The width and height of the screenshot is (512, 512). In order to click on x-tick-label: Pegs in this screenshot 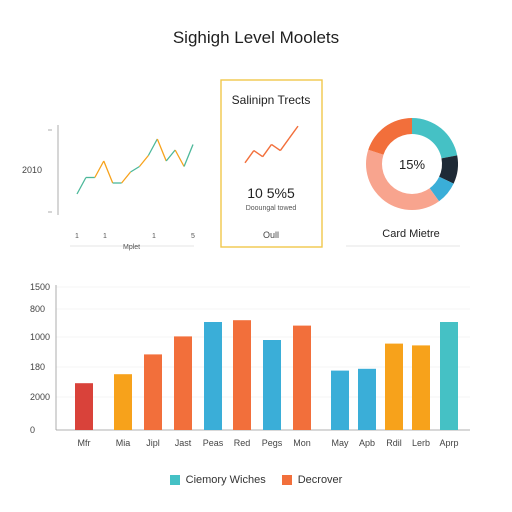, I will do `click(272, 443)`.